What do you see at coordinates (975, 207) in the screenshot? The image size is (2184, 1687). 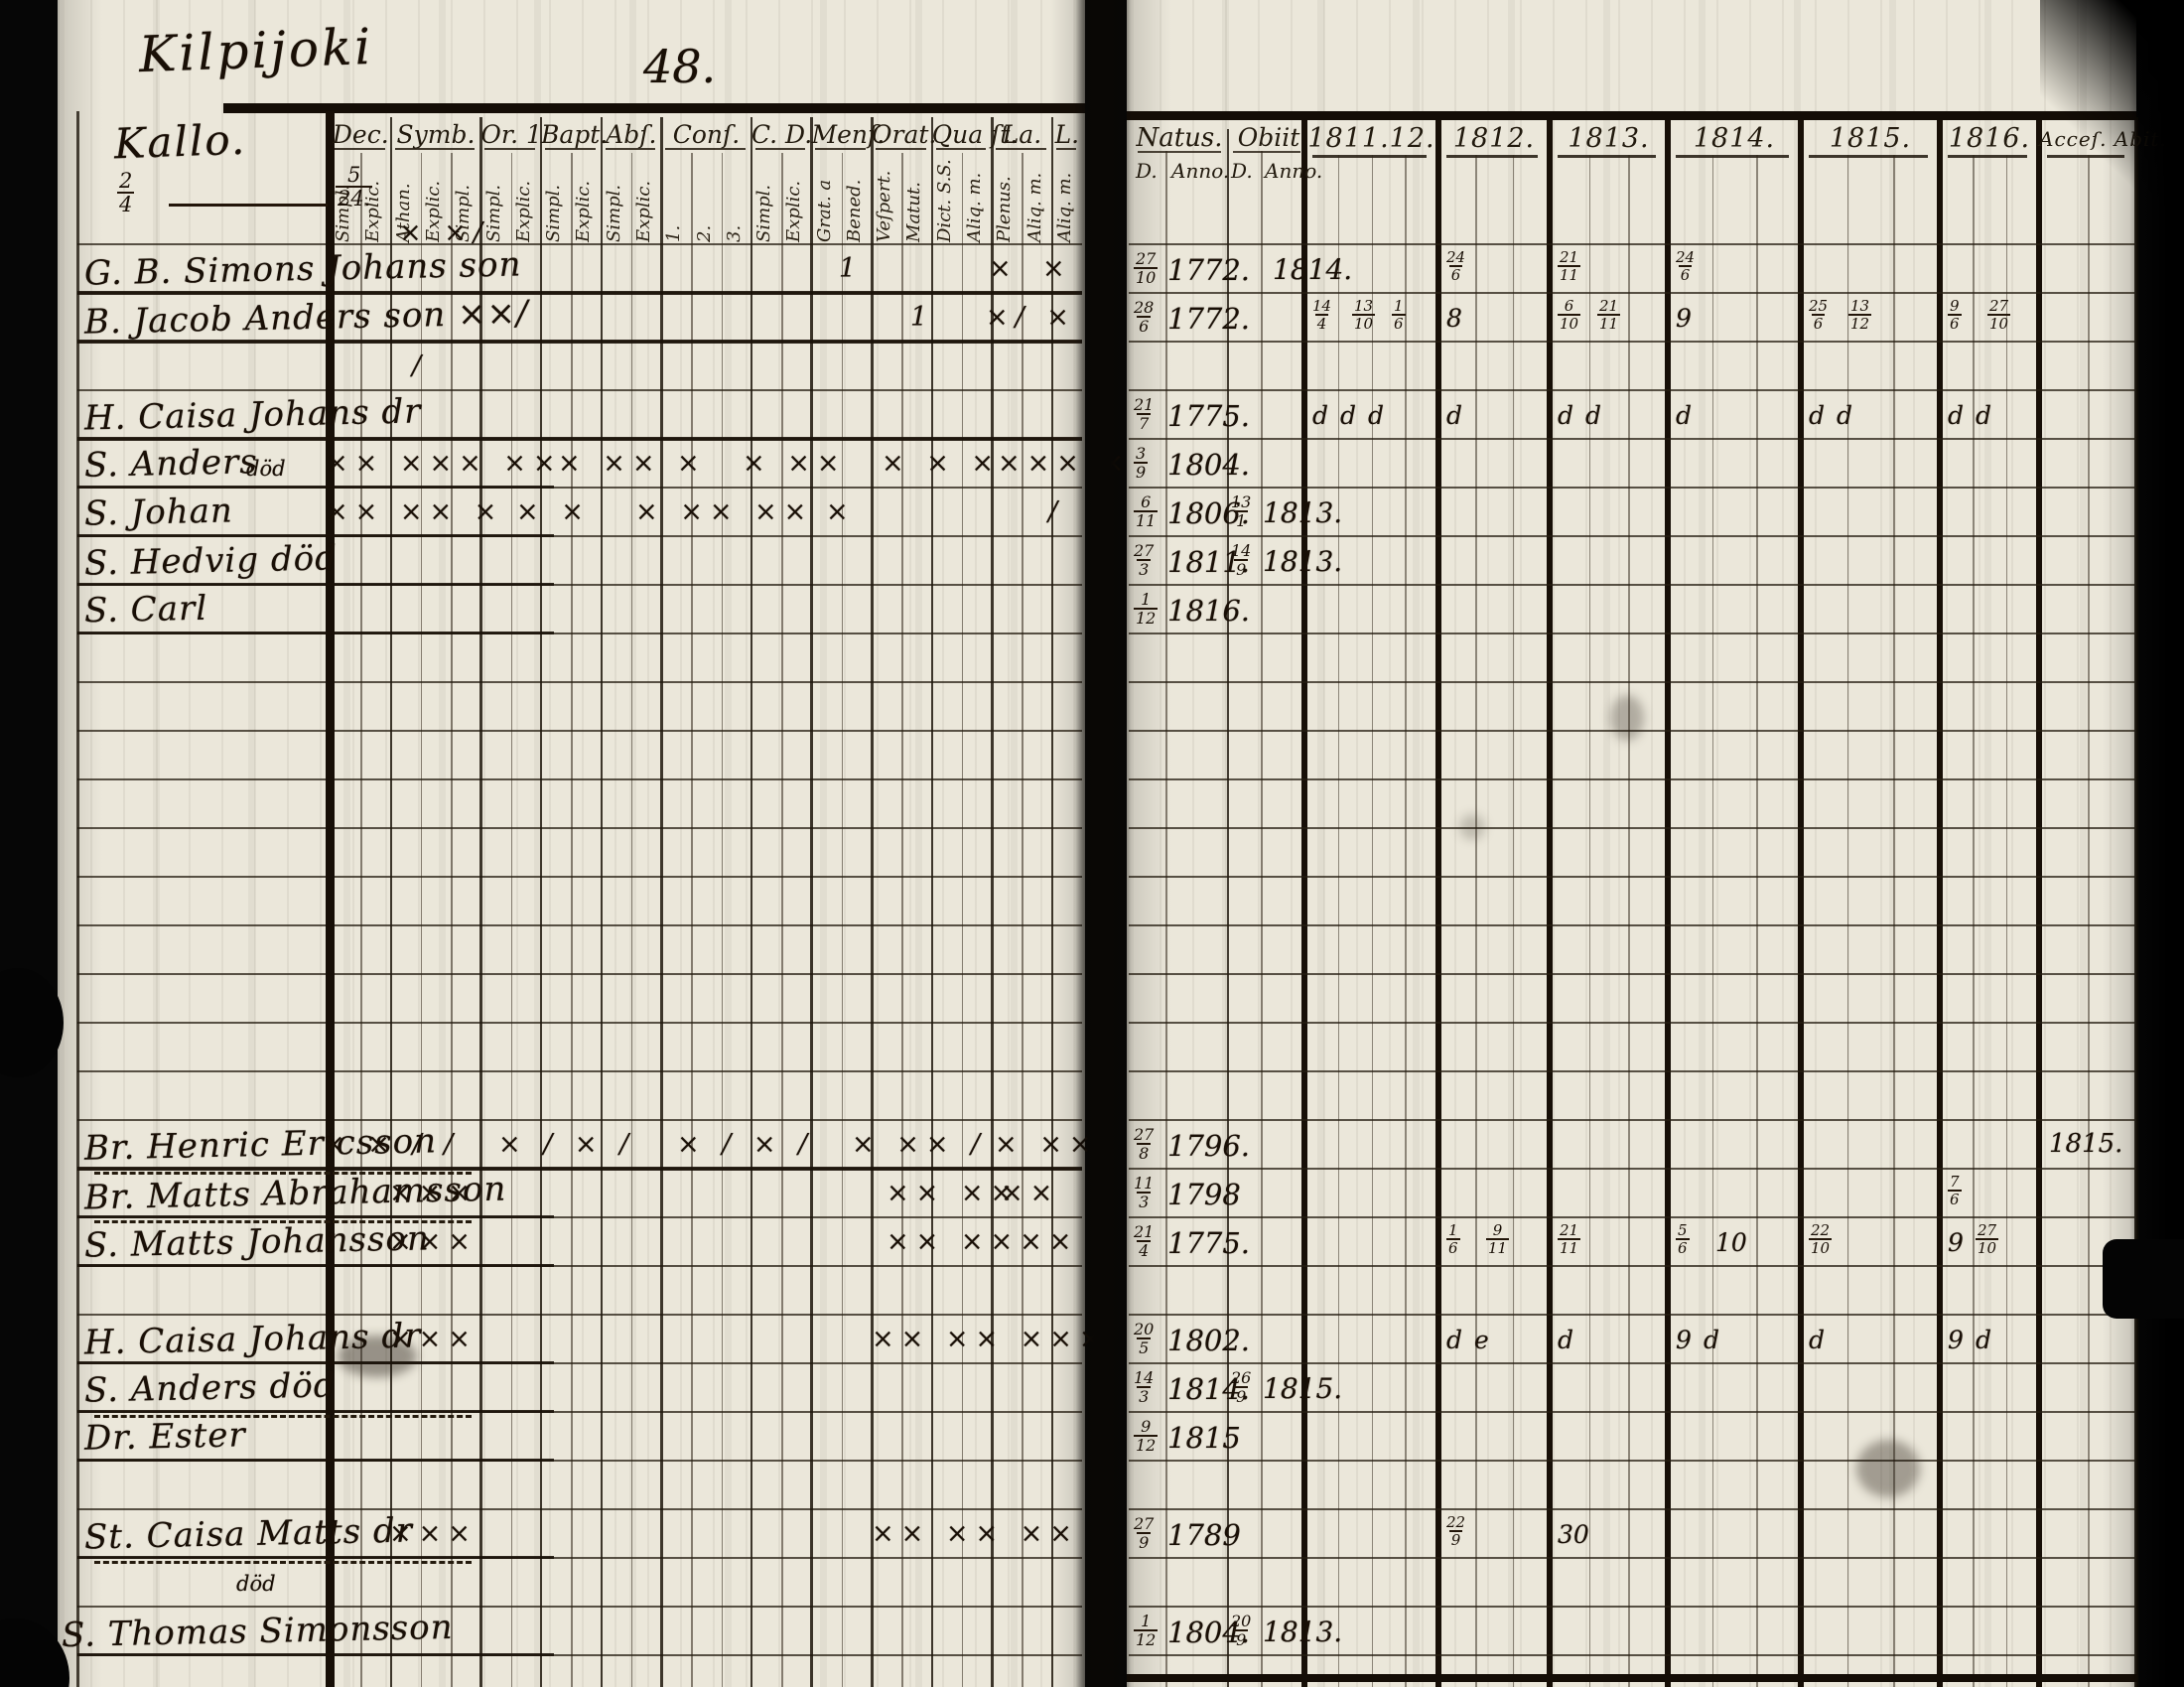 I see `sub-column-label: Aliq. m.` at bounding box center [975, 207].